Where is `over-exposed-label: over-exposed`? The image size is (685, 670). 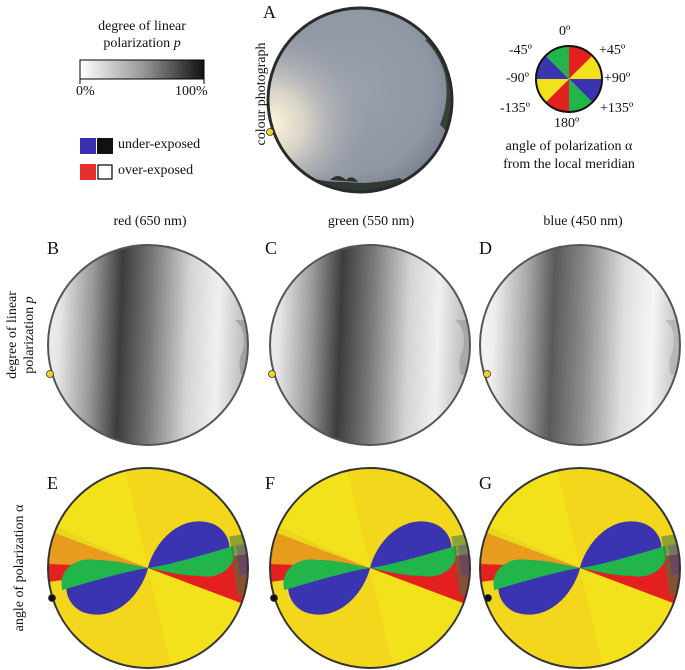 over-exposed-label: over-exposed is located at coordinates (156, 170).